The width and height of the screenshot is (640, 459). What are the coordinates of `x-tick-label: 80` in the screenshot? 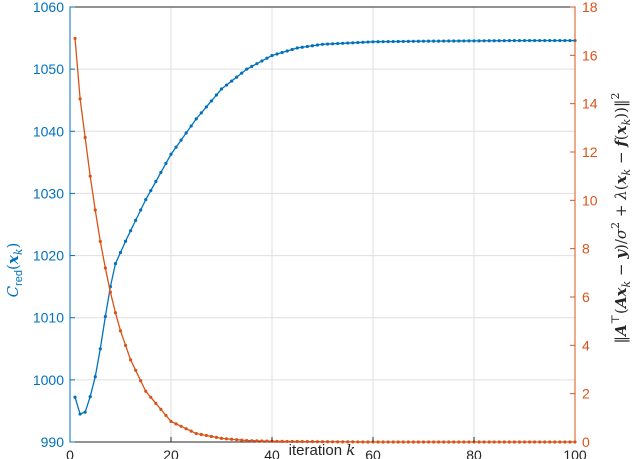 It's located at (474, 453).